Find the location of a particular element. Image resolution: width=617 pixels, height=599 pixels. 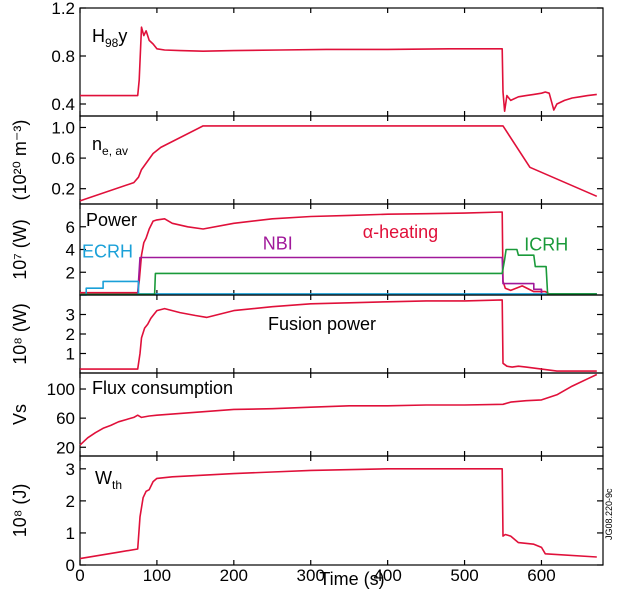

y-tick-label: 4 is located at coordinates (70, 250).